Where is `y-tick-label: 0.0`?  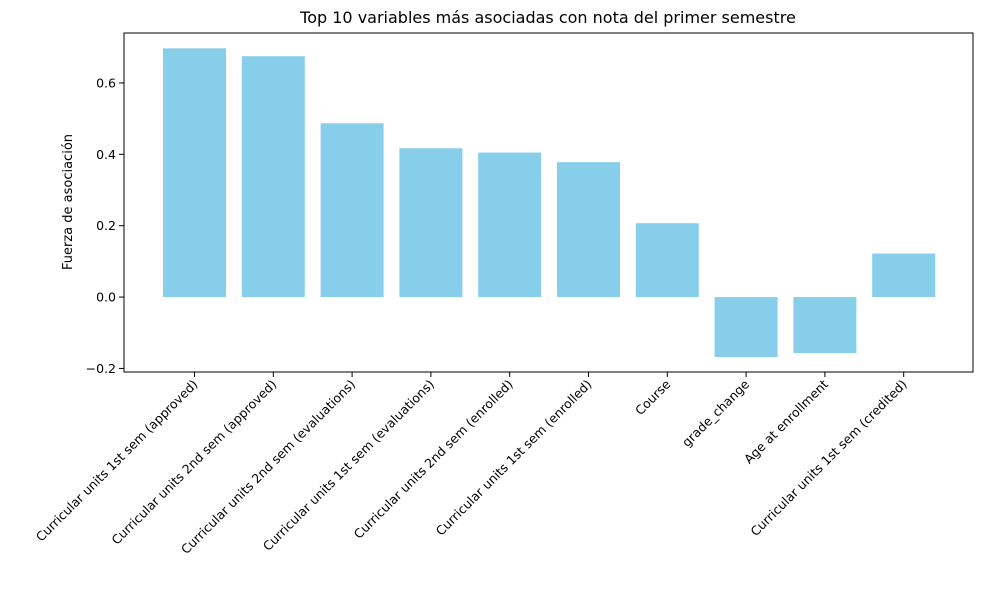
y-tick-label: 0.0 is located at coordinates (106, 297).